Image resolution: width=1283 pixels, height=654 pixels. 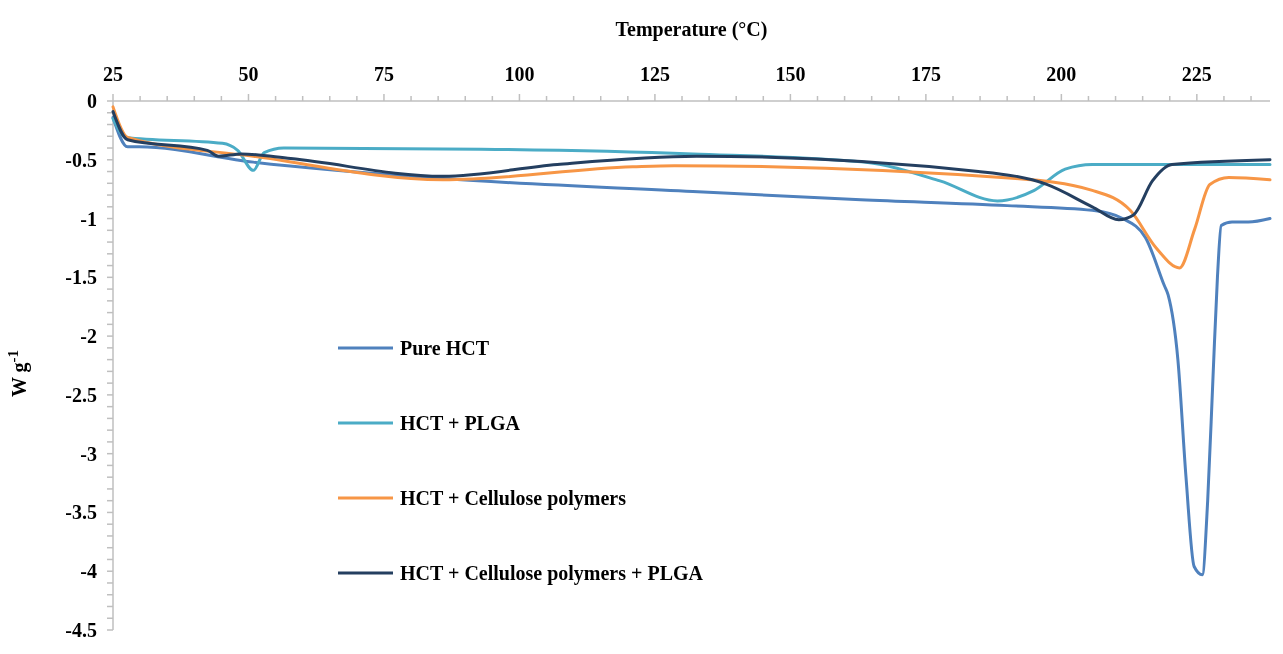 What do you see at coordinates (81, 512) in the screenshot?
I see `y-tick-label: -3.5` at bounding box center [81, 512].